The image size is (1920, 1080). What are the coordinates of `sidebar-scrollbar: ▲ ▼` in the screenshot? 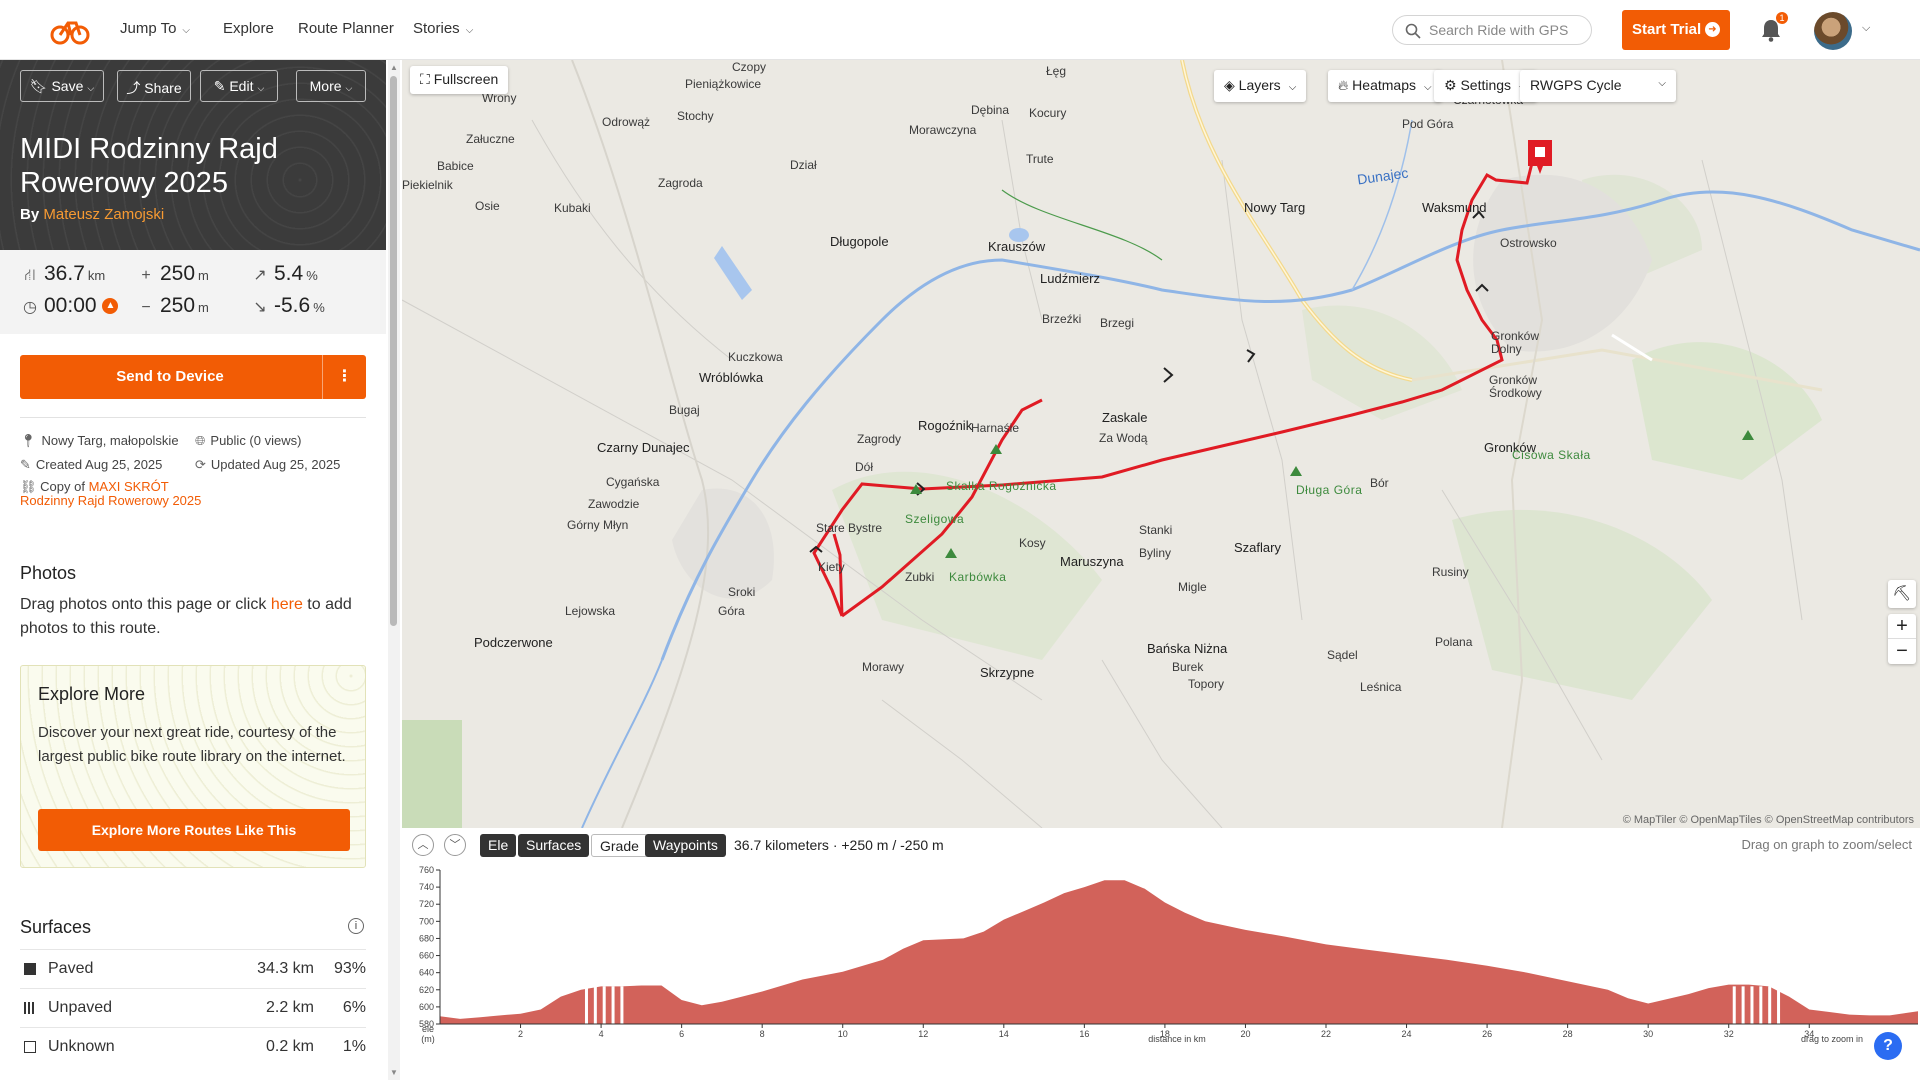 It's located at (394, 570).